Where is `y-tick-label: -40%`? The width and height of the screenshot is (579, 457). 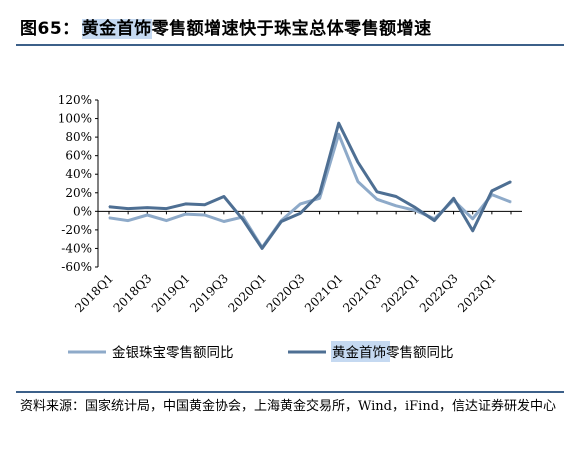 y-tick-label: -40% is located at coordinates (76, 248).